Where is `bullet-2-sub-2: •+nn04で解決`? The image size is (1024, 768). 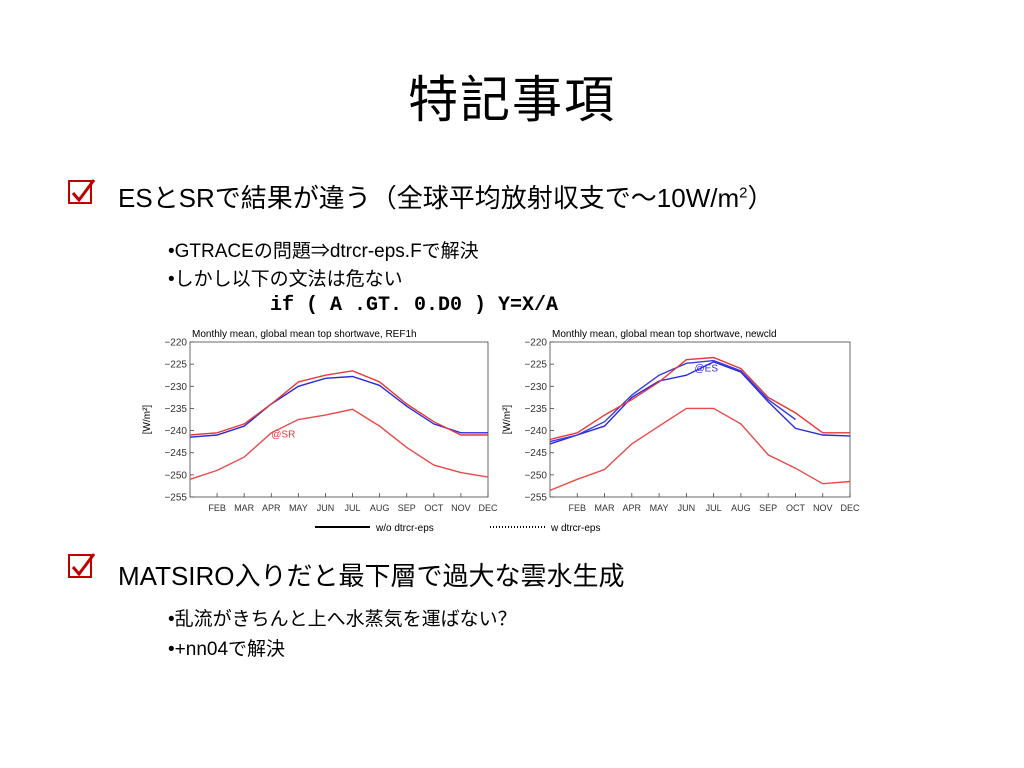
bullet-2-sub-2: •+nn04で解決 is located at coordinates (227, 649).